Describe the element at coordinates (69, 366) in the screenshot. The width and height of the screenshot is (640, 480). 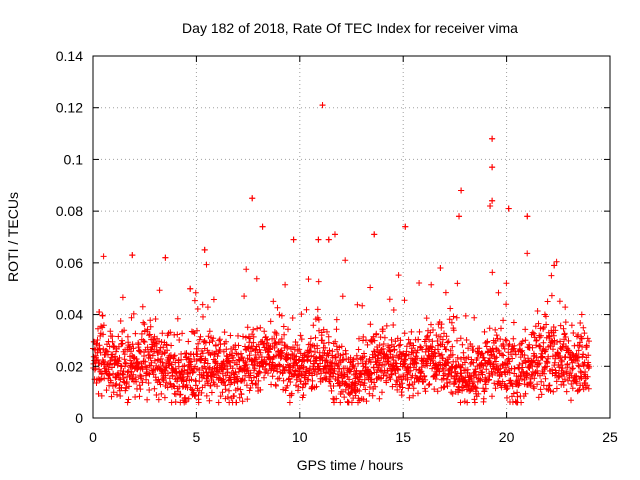
I see `y-tick-label: 0.02` at that location.